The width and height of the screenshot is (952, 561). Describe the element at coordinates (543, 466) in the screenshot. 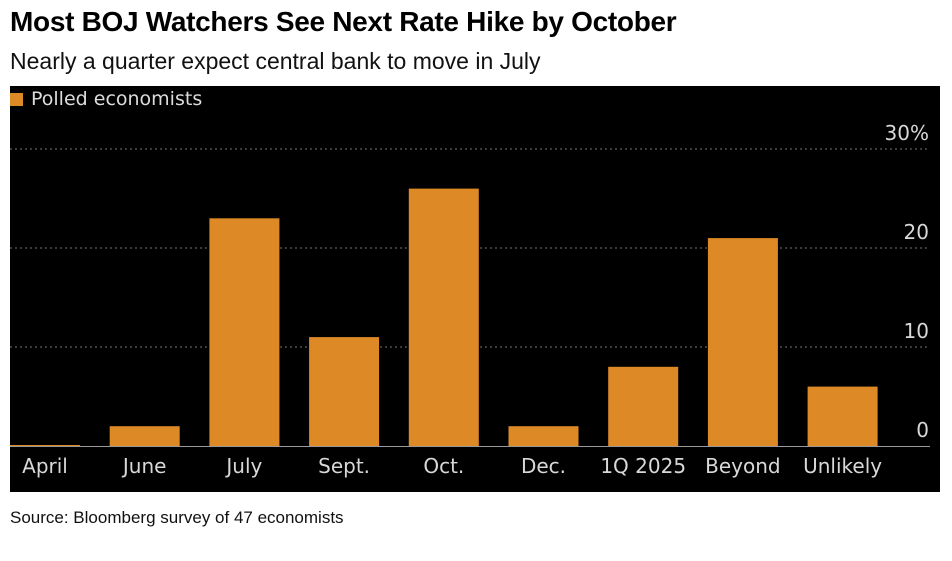

I see `x-tick-label: Dec.` at that location.